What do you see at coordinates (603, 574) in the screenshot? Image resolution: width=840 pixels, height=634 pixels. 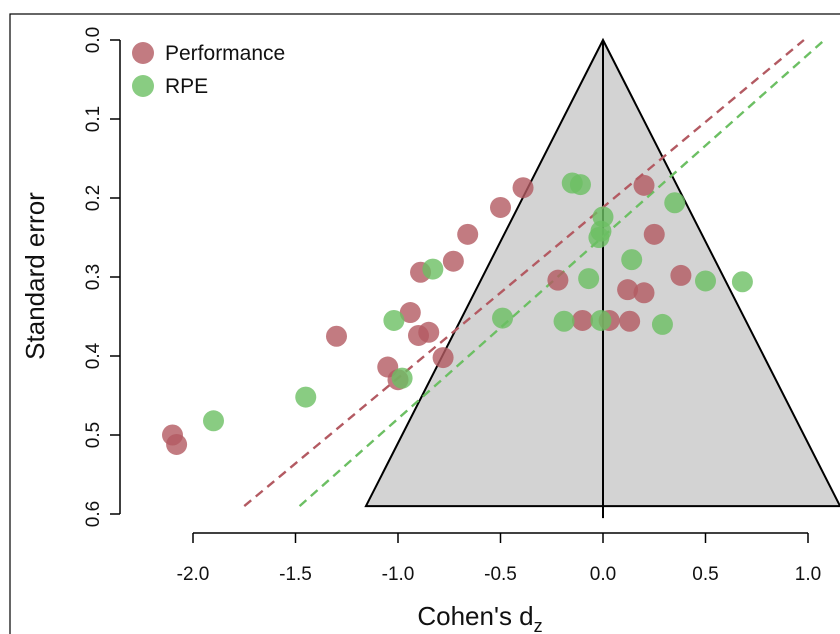 I see `x-tick-label: 0.0` at bounding box center [603, 574].